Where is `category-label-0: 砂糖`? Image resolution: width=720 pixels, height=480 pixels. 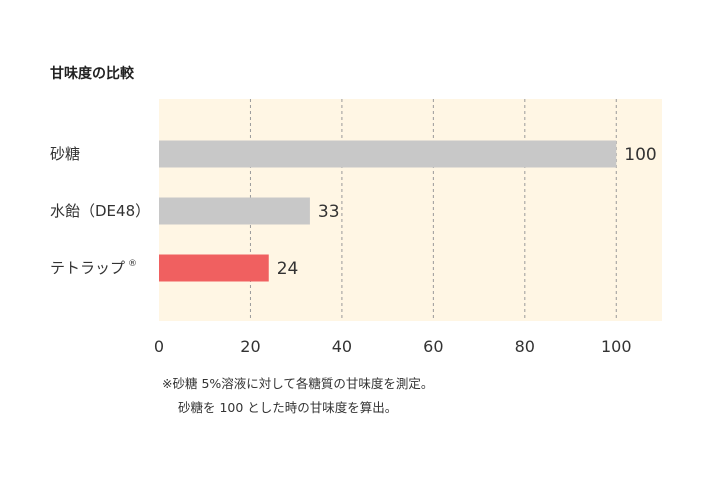 category-label-0: 砂糖 is located at coordinates (65, 154).